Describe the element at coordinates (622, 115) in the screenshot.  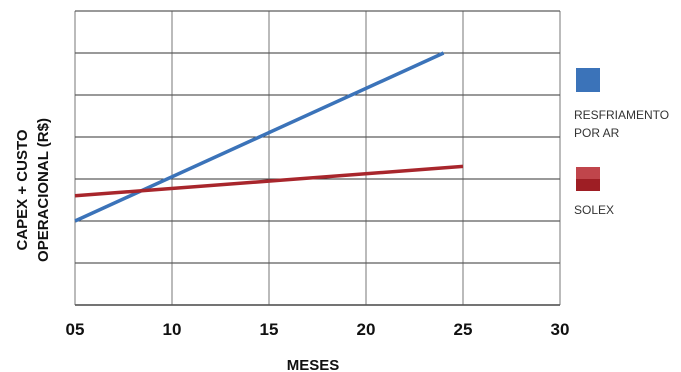
I see `legend-label-resfriamento-line1: RESFRIAMENTO` at that location.